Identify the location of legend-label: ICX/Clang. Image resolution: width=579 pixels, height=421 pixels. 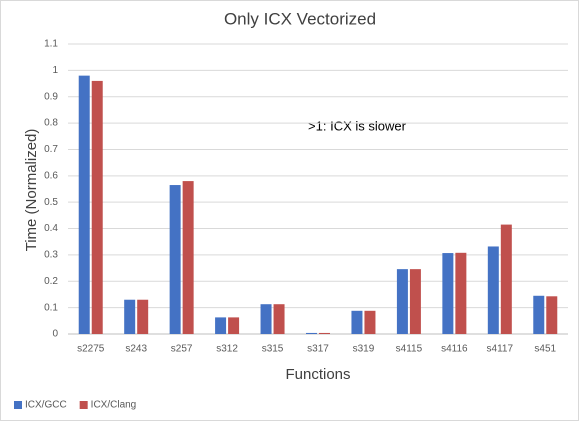
(114, 405).